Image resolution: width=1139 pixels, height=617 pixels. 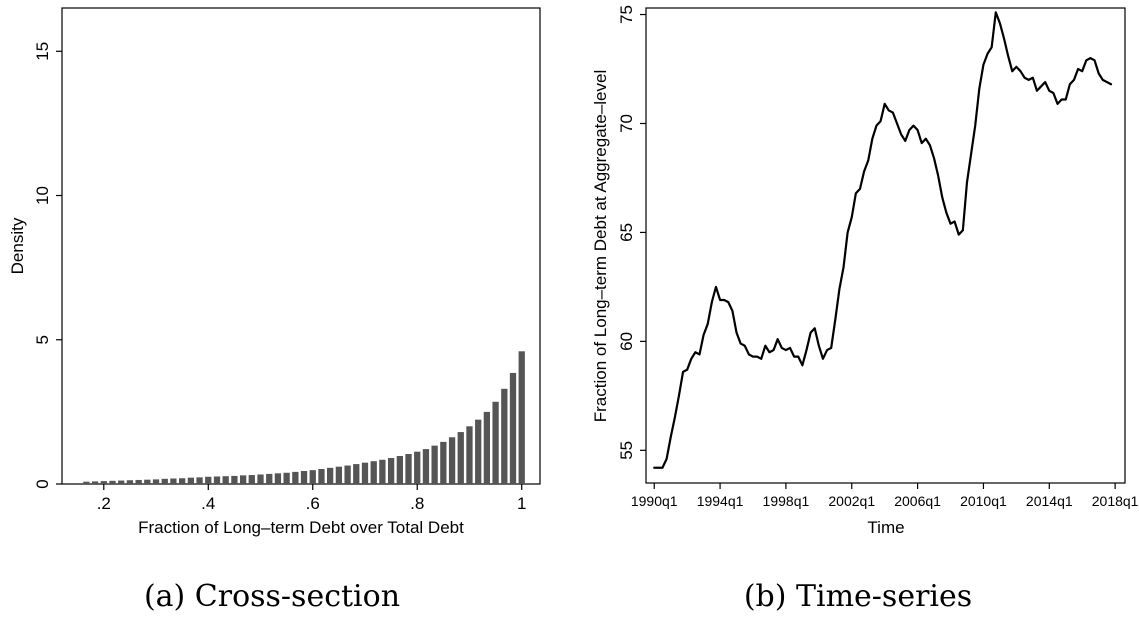 I want to click on x-tick-label: 2018q1, so click(x=1115, y=501).